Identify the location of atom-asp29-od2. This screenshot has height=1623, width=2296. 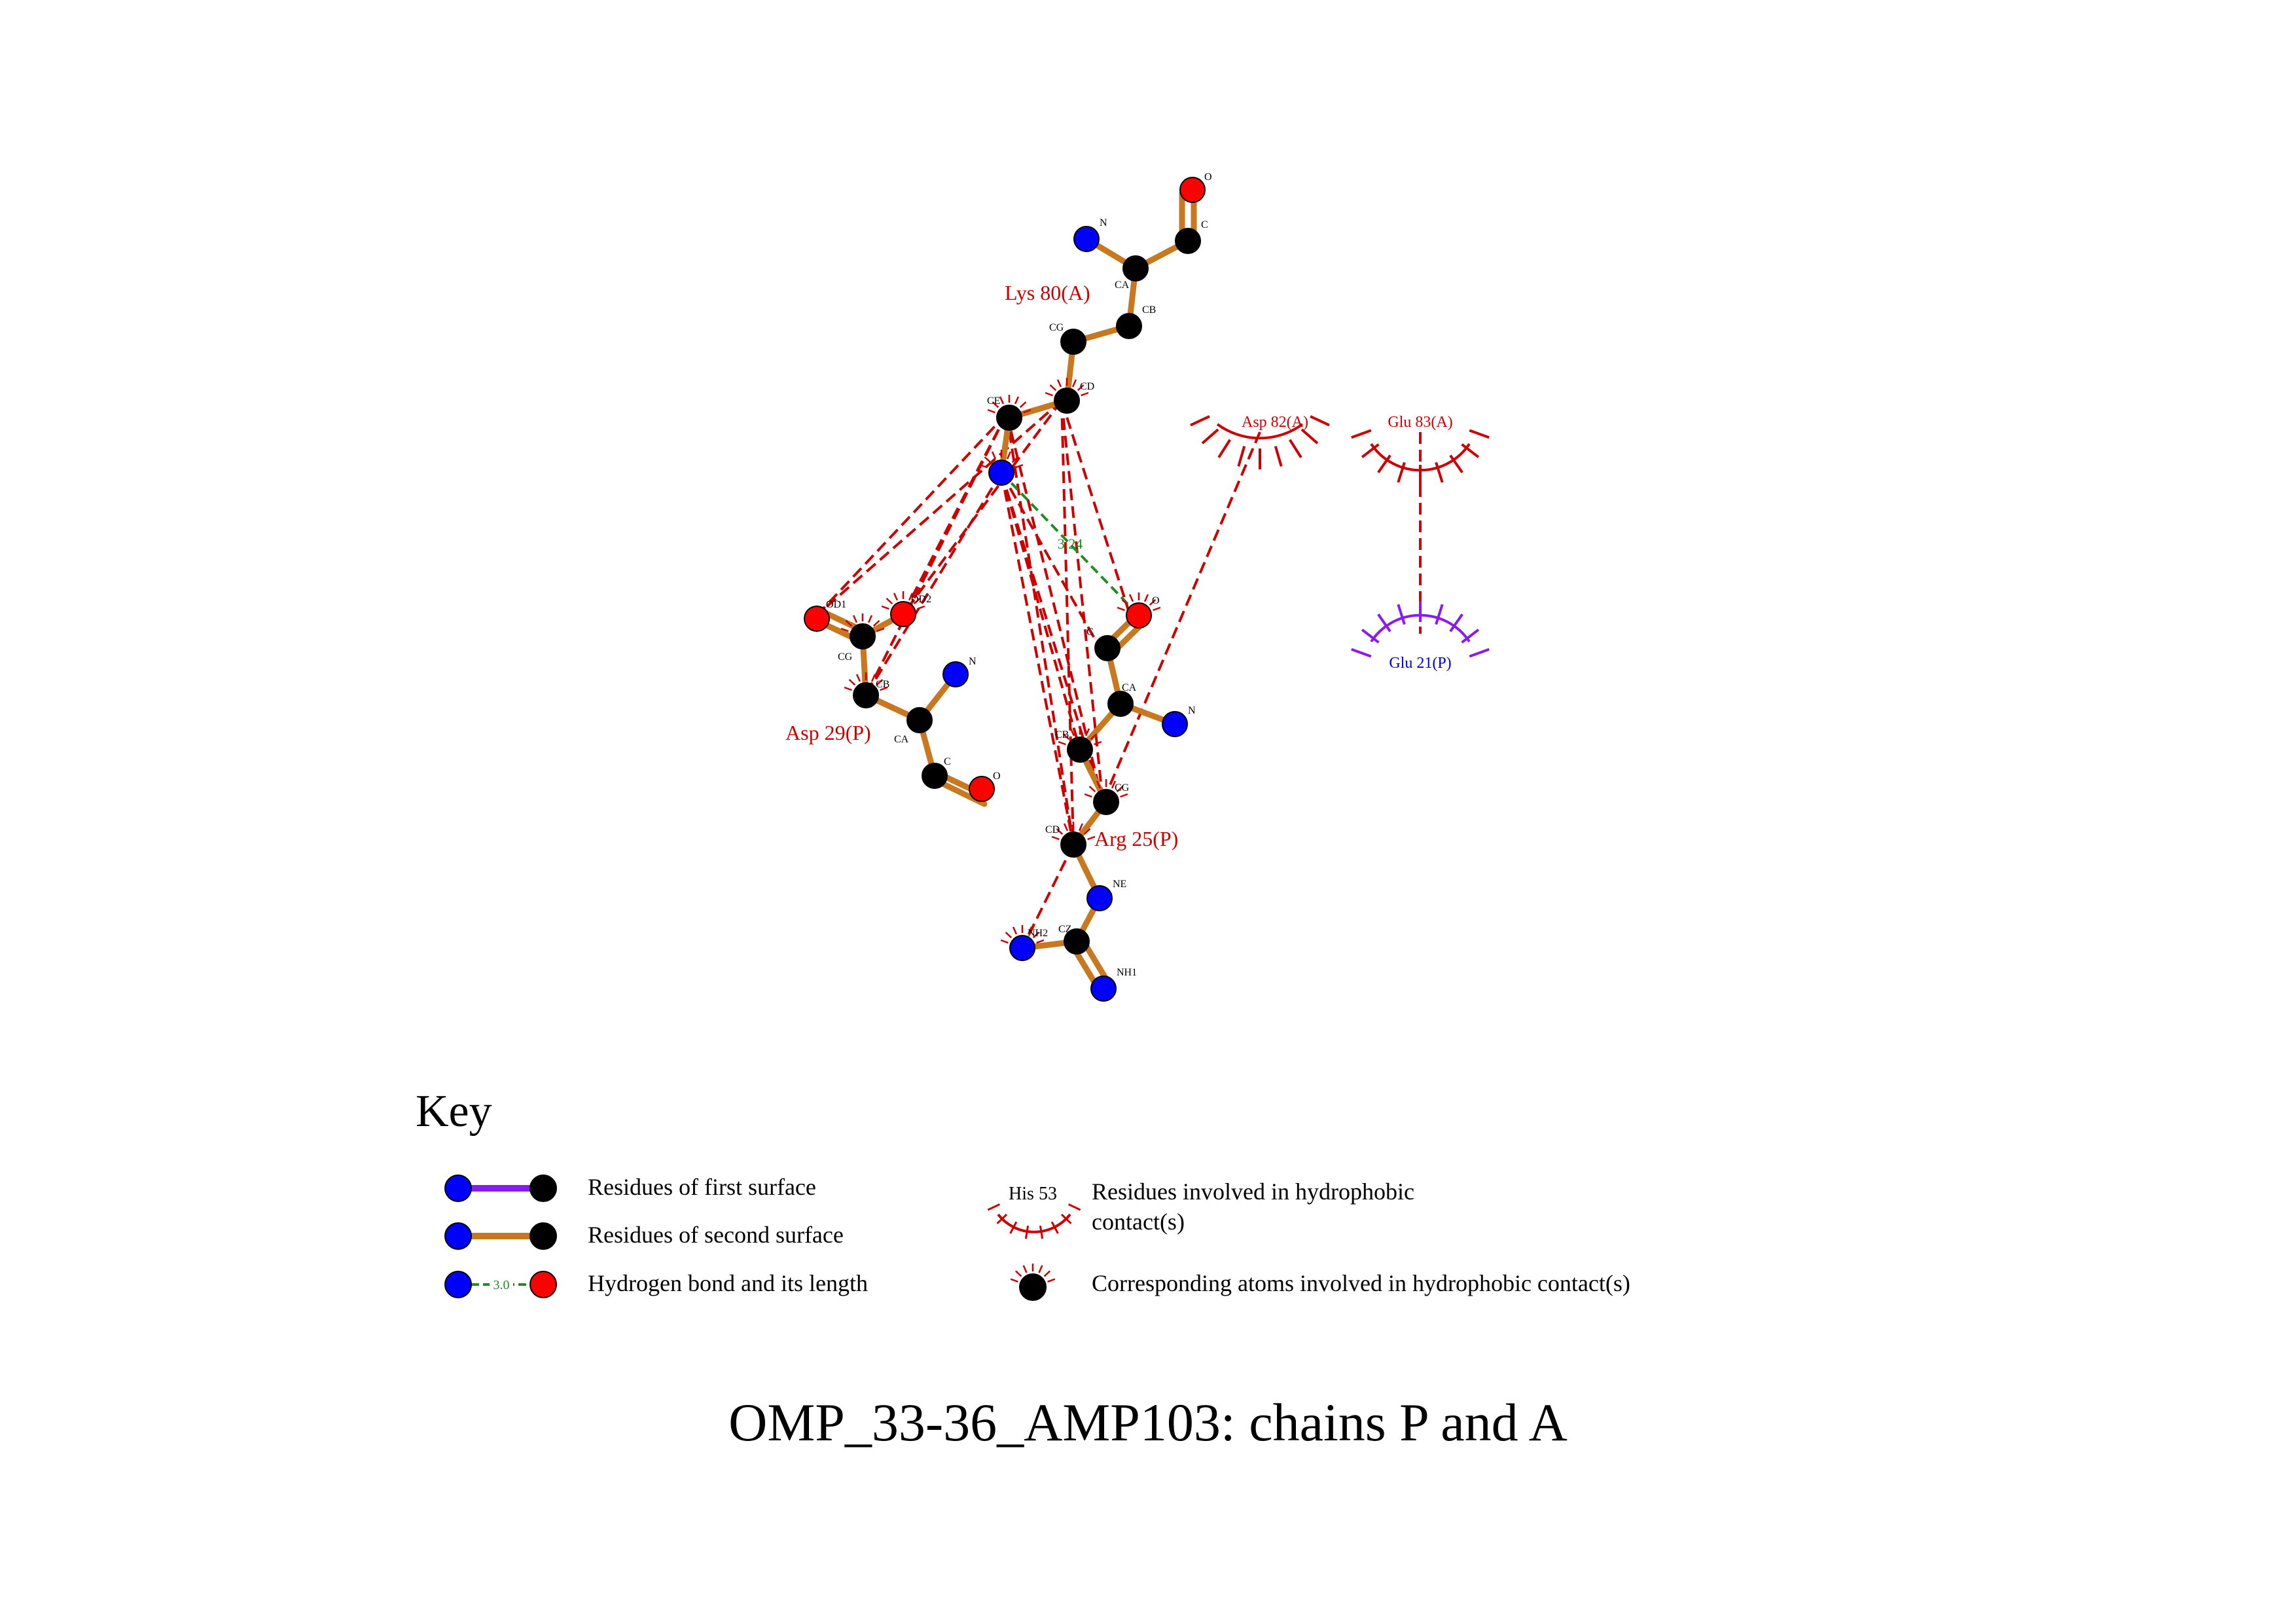
(903, 614).